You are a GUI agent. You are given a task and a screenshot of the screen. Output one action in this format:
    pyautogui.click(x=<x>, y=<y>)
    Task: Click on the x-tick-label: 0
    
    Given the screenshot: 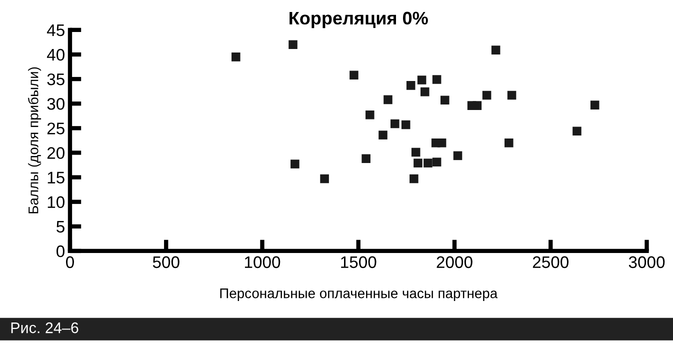 What is the action you would take?
    pyautogui.click(x=70, y=262)
    